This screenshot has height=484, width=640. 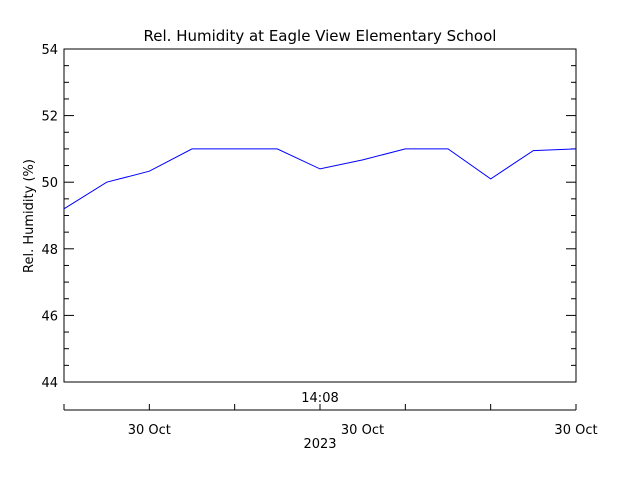 What do you see at coordinates (49, 183) in the screenshot?
I see `y-tick-label: 50` at bounding box center [49, 183].